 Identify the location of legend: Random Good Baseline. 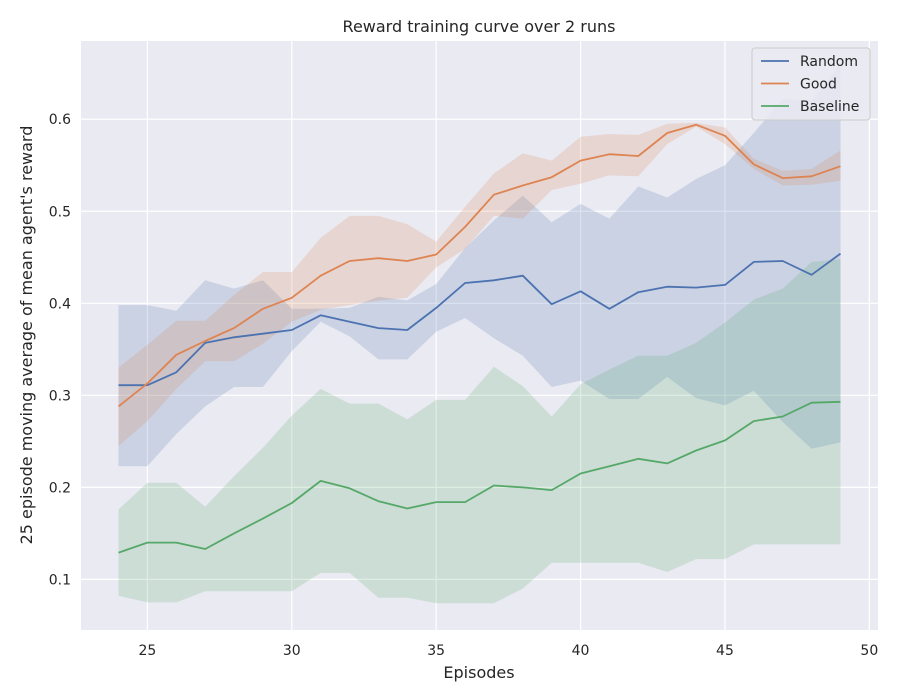
(811, 84).